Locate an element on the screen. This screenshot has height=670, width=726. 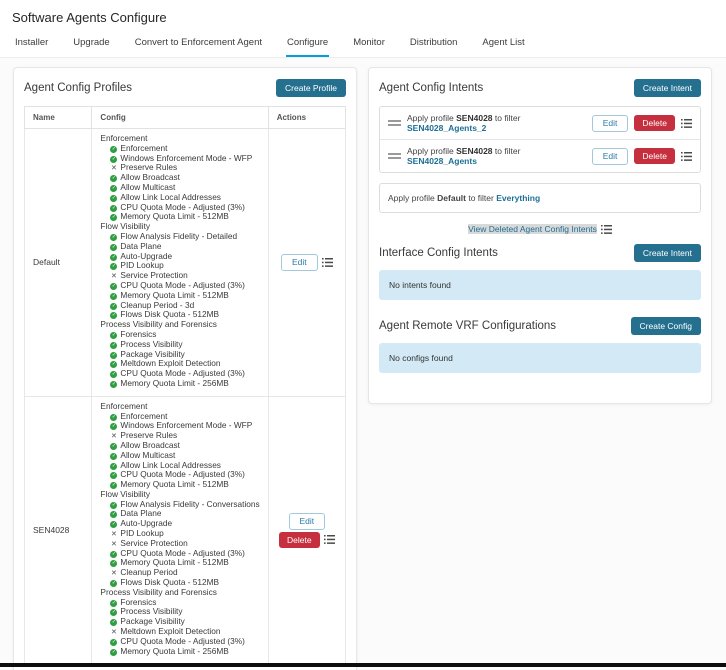
column-header-actions: Actions is located at coordinates (307, 117).